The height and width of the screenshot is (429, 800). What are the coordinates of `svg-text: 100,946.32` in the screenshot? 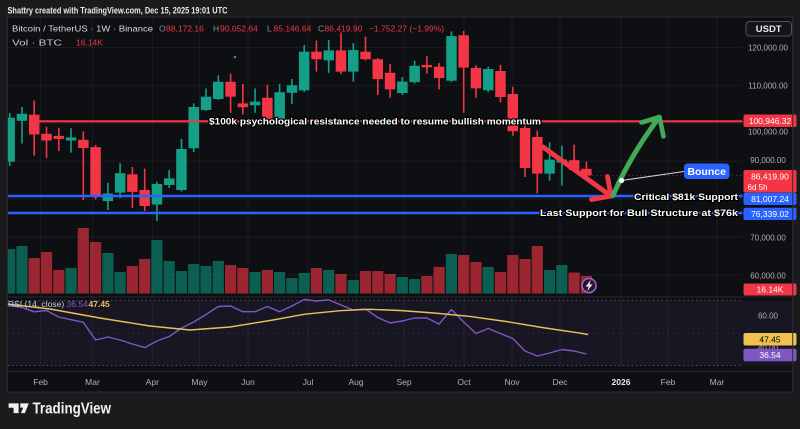 It's located at (770, 121).